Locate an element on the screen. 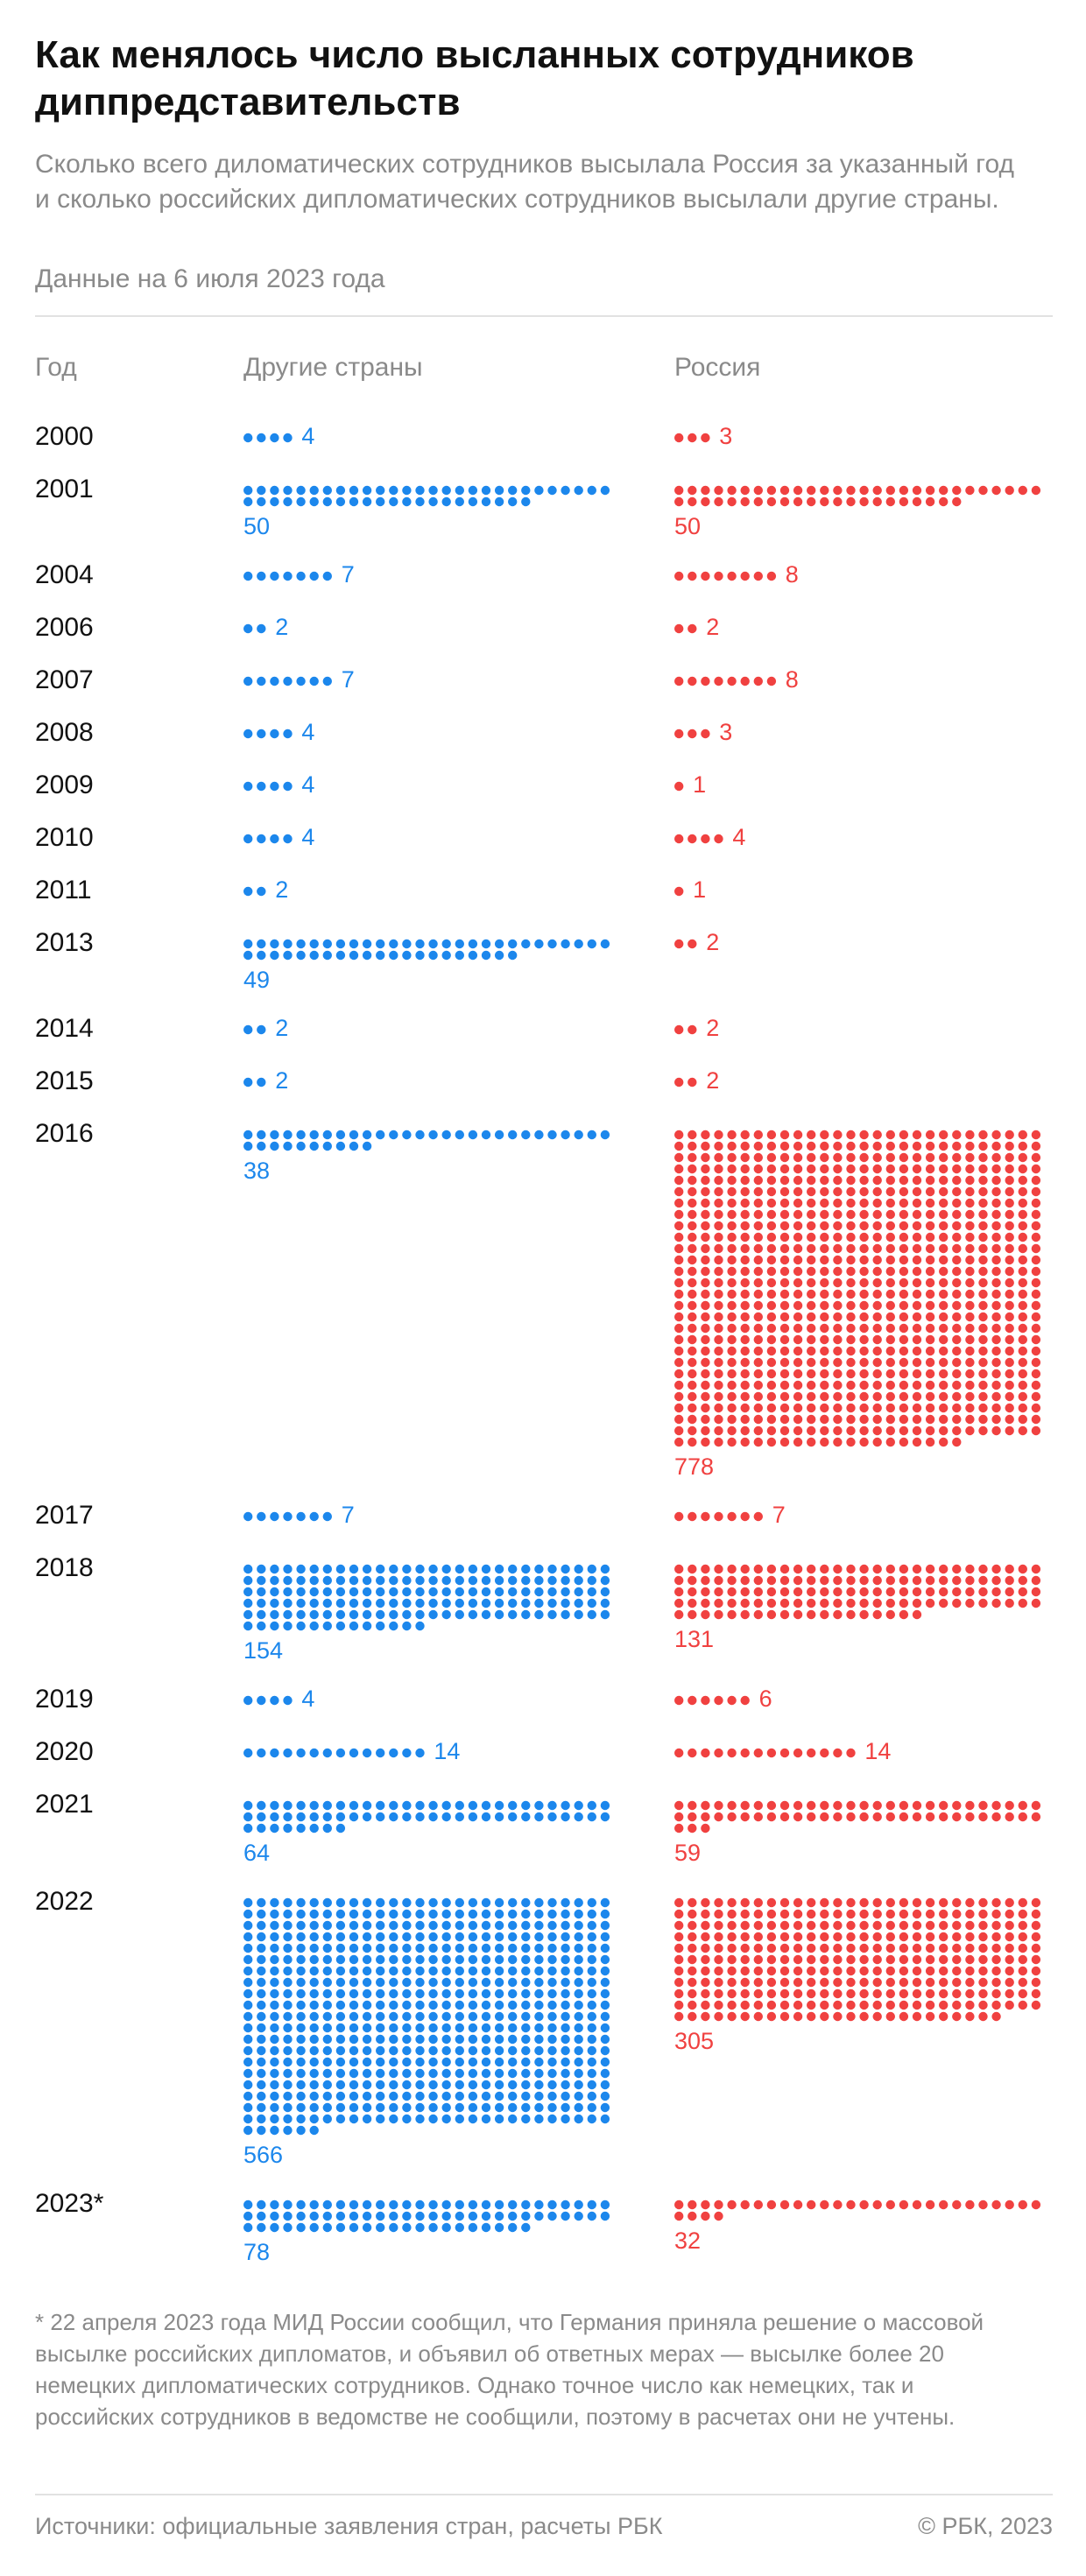  value-label: 2 is located at coordinates (712, 942).